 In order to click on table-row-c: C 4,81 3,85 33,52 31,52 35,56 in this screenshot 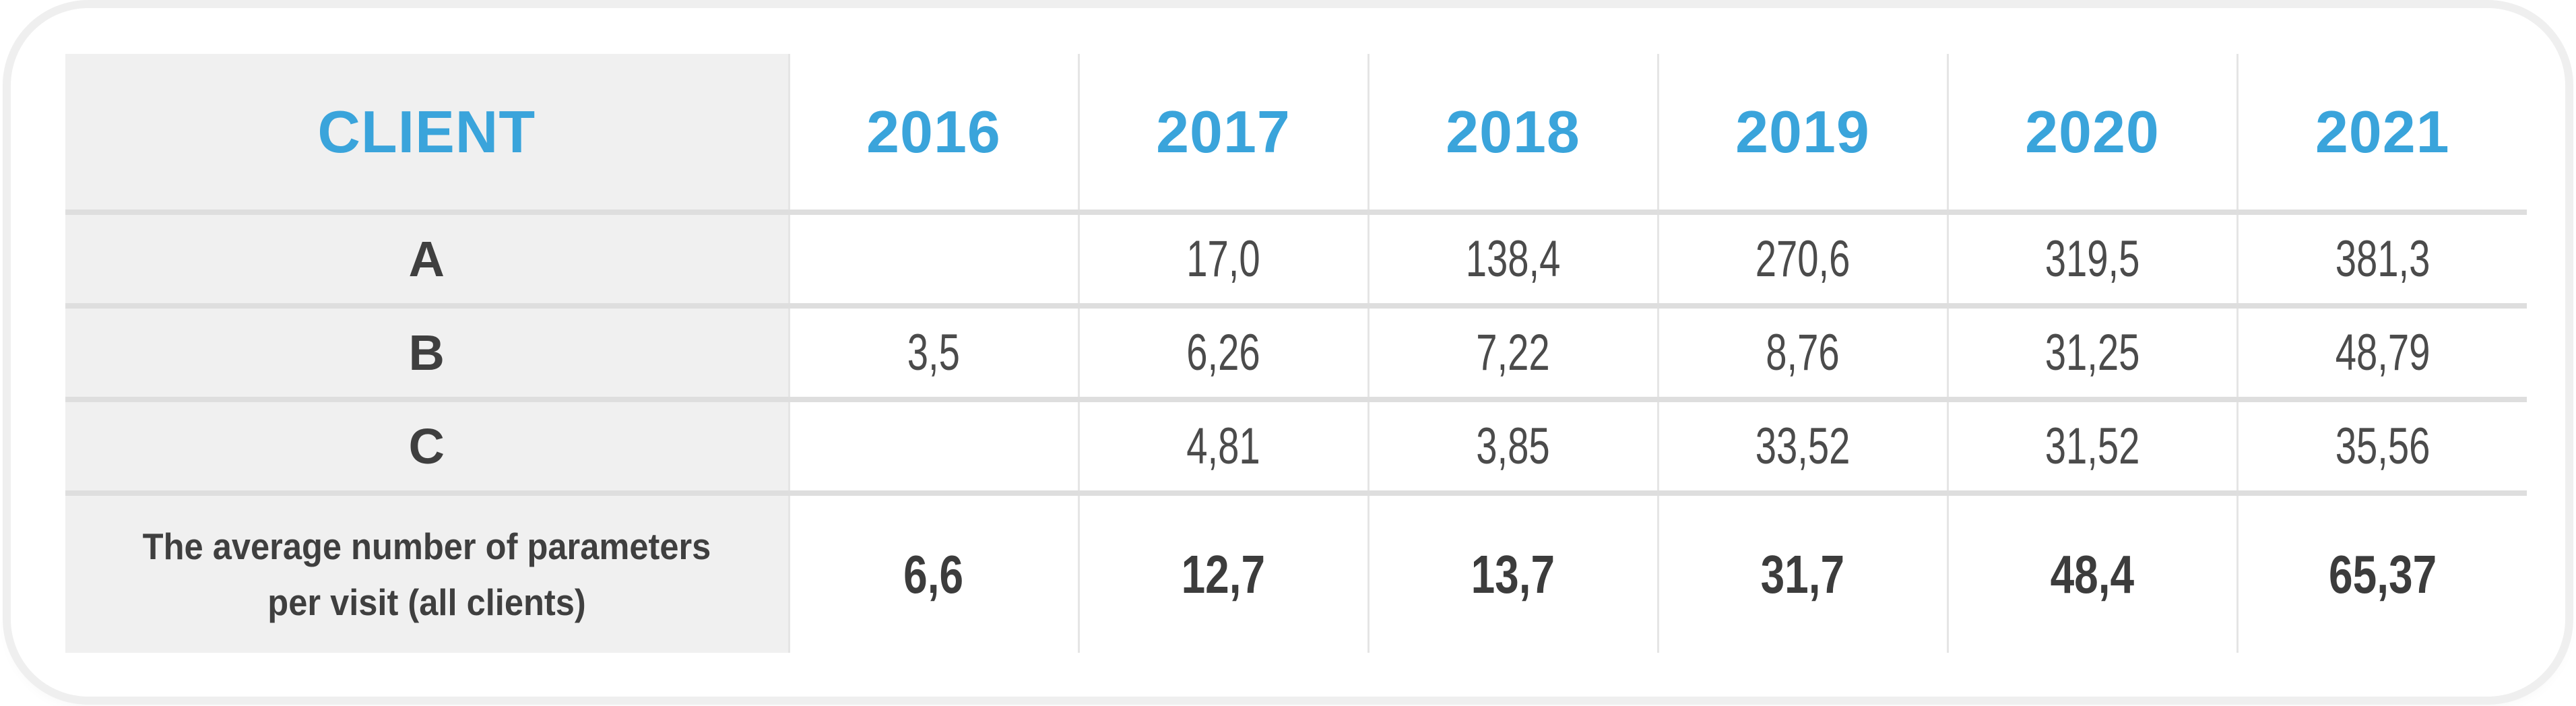, I will do `click(1296, 447)`.